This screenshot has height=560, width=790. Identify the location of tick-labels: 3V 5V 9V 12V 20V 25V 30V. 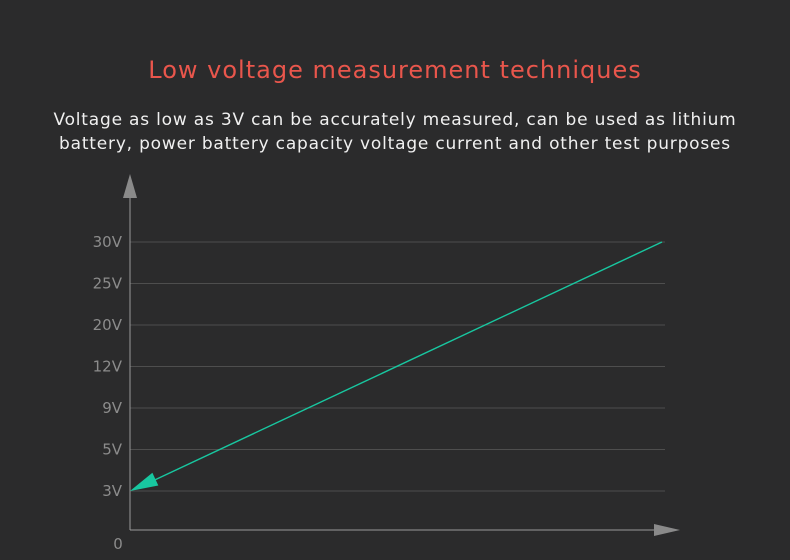
(108, 366).